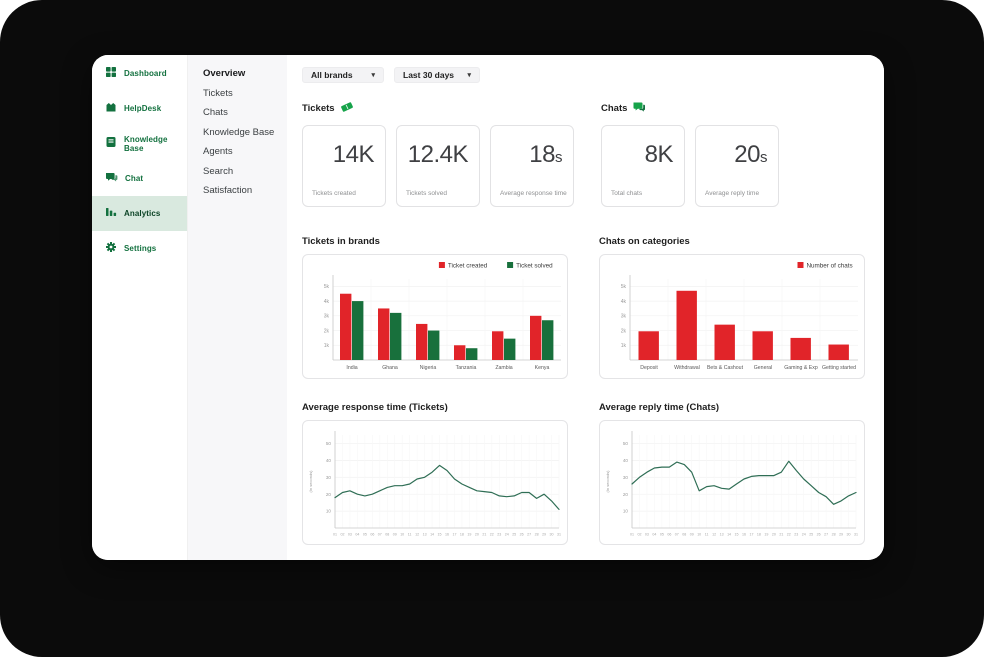 Image resolution: width=984 pixels, height=657 pixels. I want to click on svg-text: 21, so click(781, 535).